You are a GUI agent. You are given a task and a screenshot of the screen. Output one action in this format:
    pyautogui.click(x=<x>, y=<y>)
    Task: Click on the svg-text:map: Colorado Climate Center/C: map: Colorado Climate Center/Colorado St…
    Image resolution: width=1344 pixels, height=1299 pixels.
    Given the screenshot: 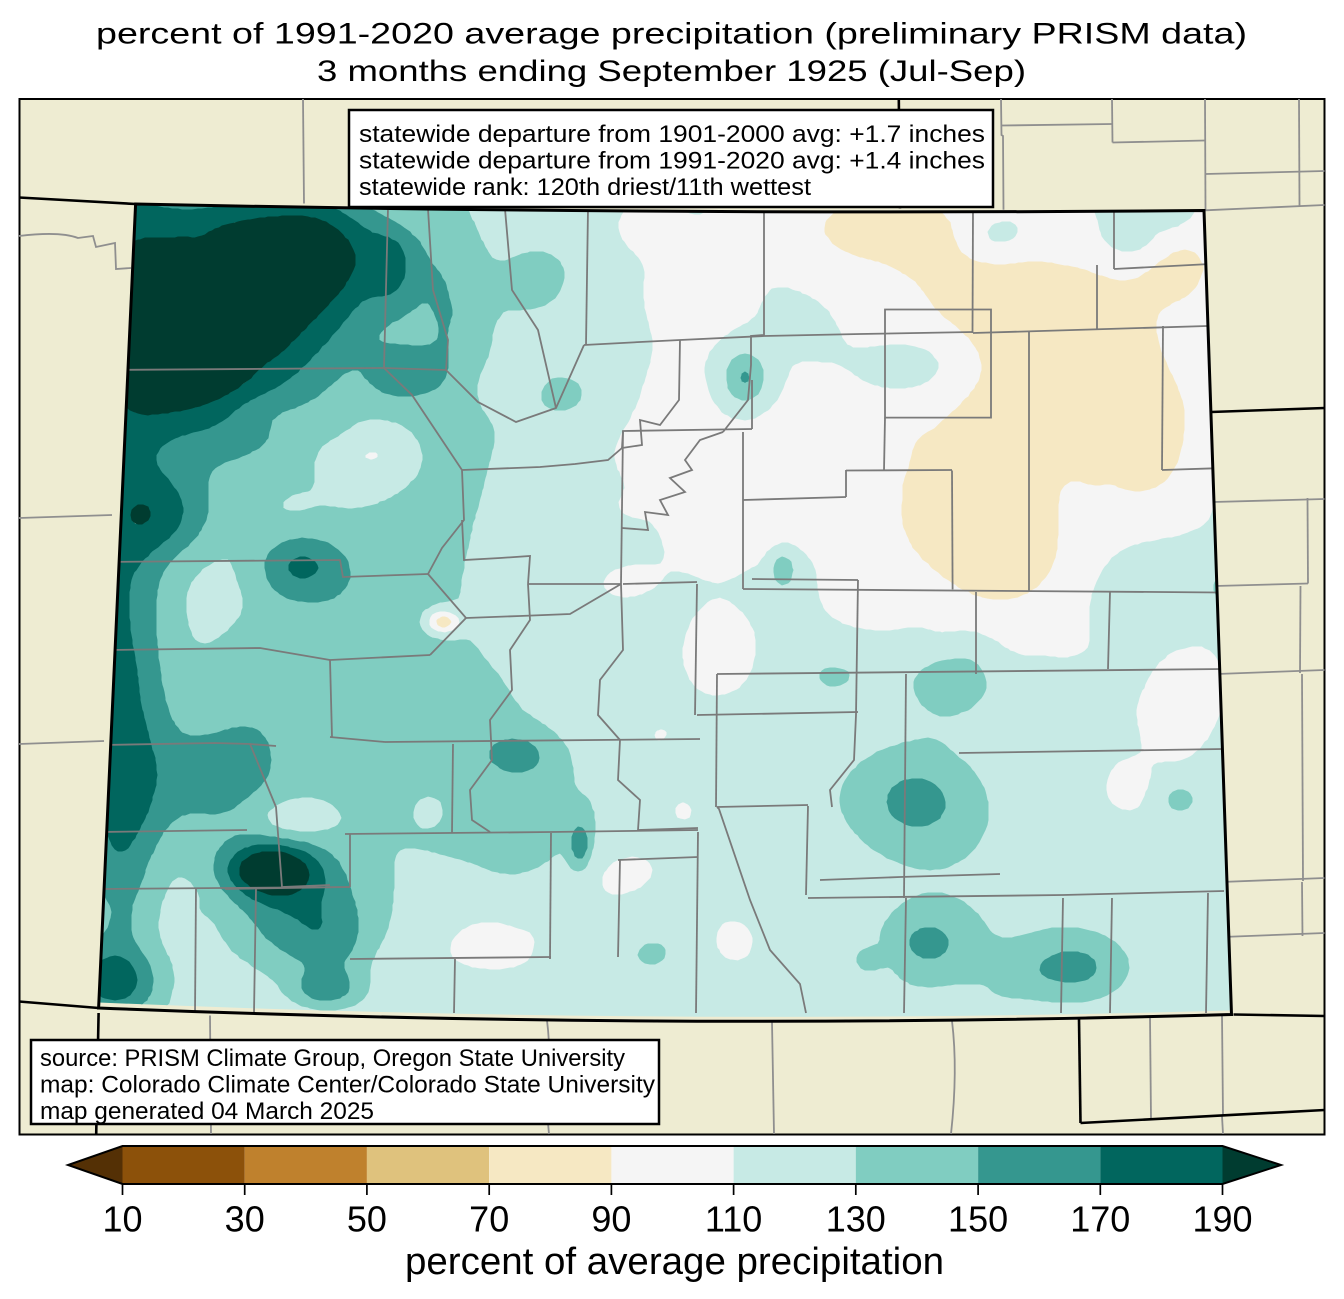 What is the action you would take?
    pyautogui.click(x=348, y=1085)
    